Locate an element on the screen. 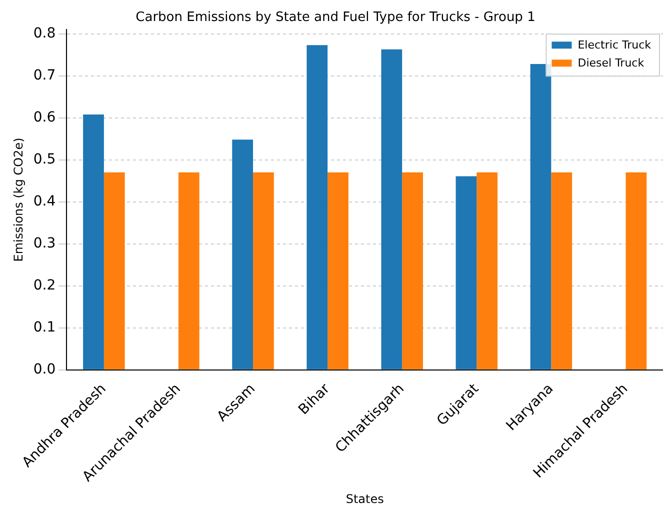 The height and width of the screenshot is (519, 671). legend-label: Electric Truck is located at coordinates (615, 45).